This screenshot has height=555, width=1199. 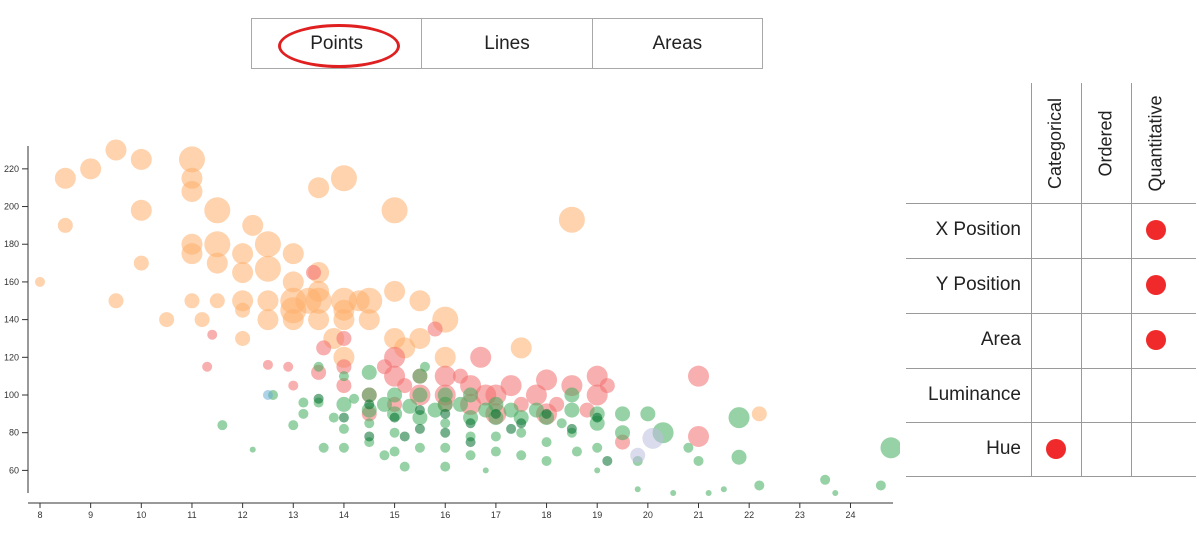 What do you see at coordinates (699, 515) in the screenshot?
I see `x-tick-label: 21` at bounding box center [699, 515].